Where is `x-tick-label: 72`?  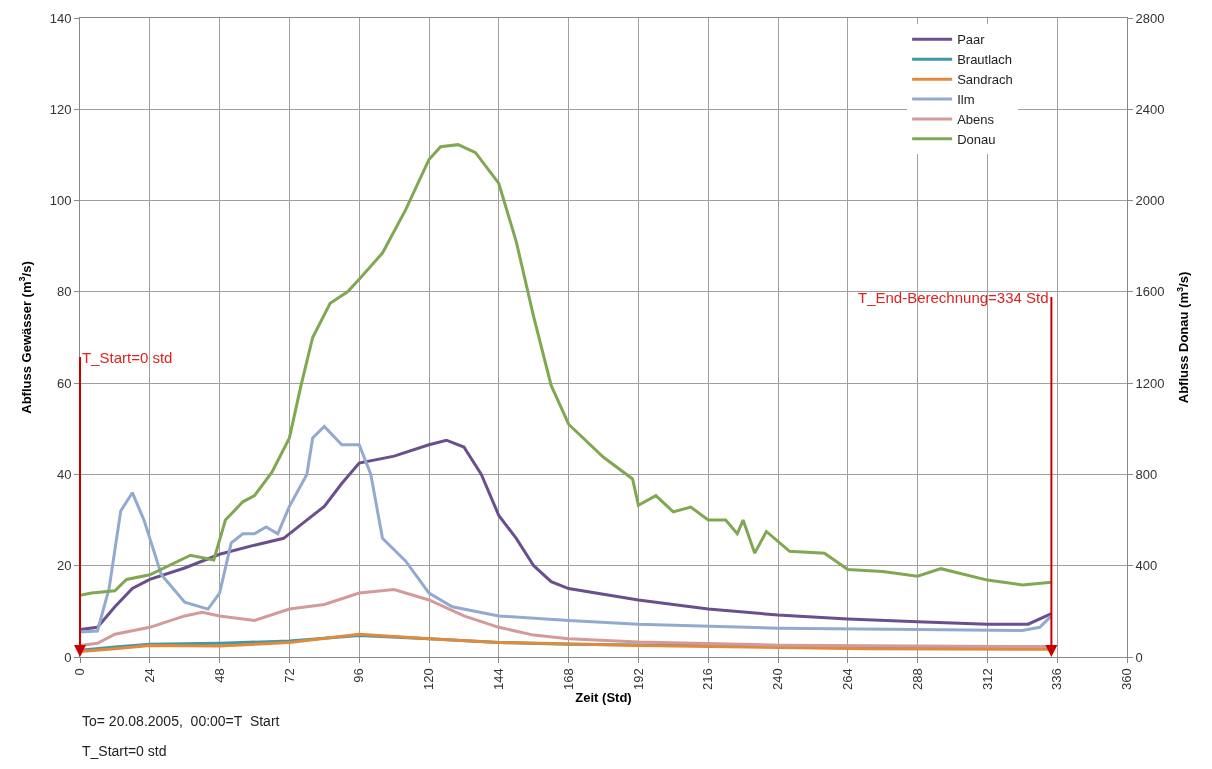 x-tick-label: 72 is located at coordinates (289, 675).